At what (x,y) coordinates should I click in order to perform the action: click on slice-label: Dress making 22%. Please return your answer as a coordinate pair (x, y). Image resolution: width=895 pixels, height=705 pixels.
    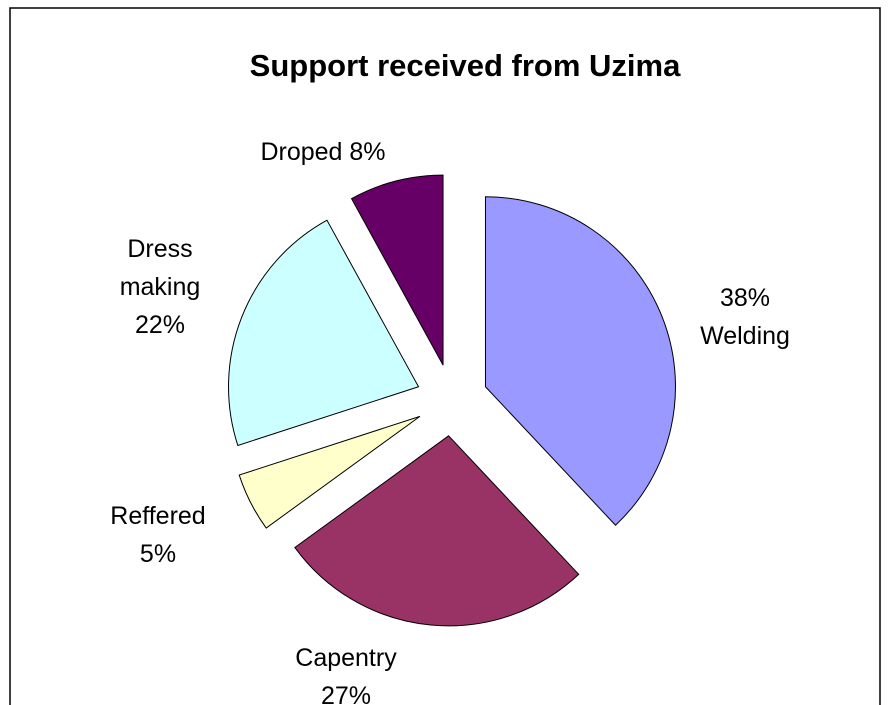
    Looking at the image, I should click on (160, 287).